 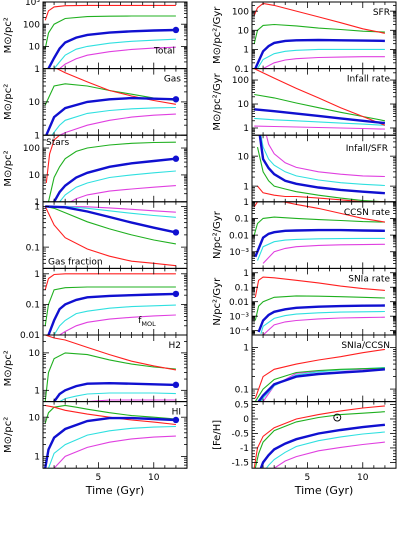 I want to click on panel-label: Gas fraction, so click(x=75, y=262).